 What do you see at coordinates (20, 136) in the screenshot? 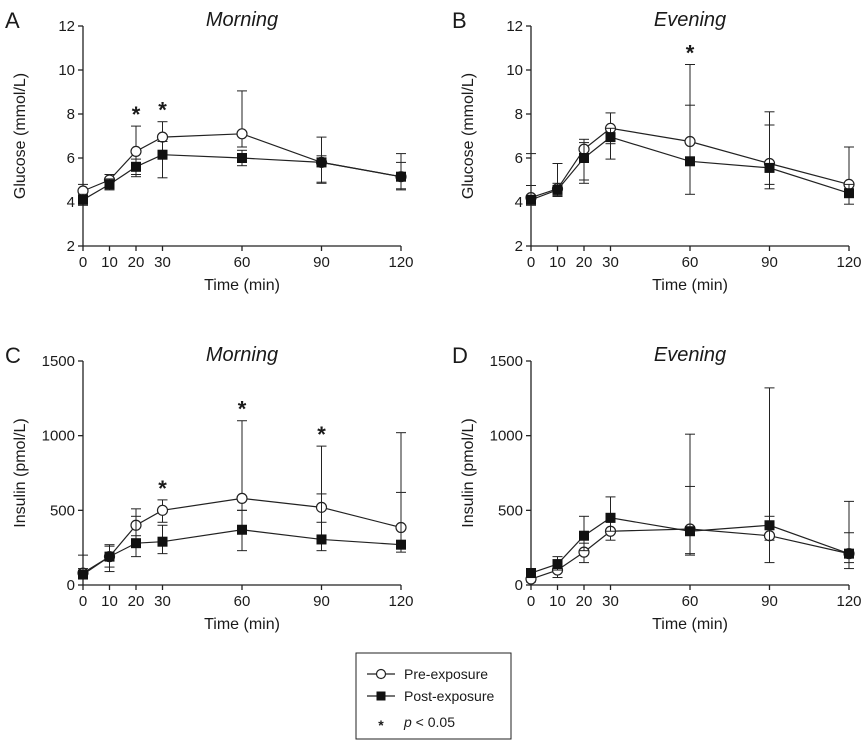
I see `y-axis-label: Glucose (mmol/L)` at bounding box center [20, 136].